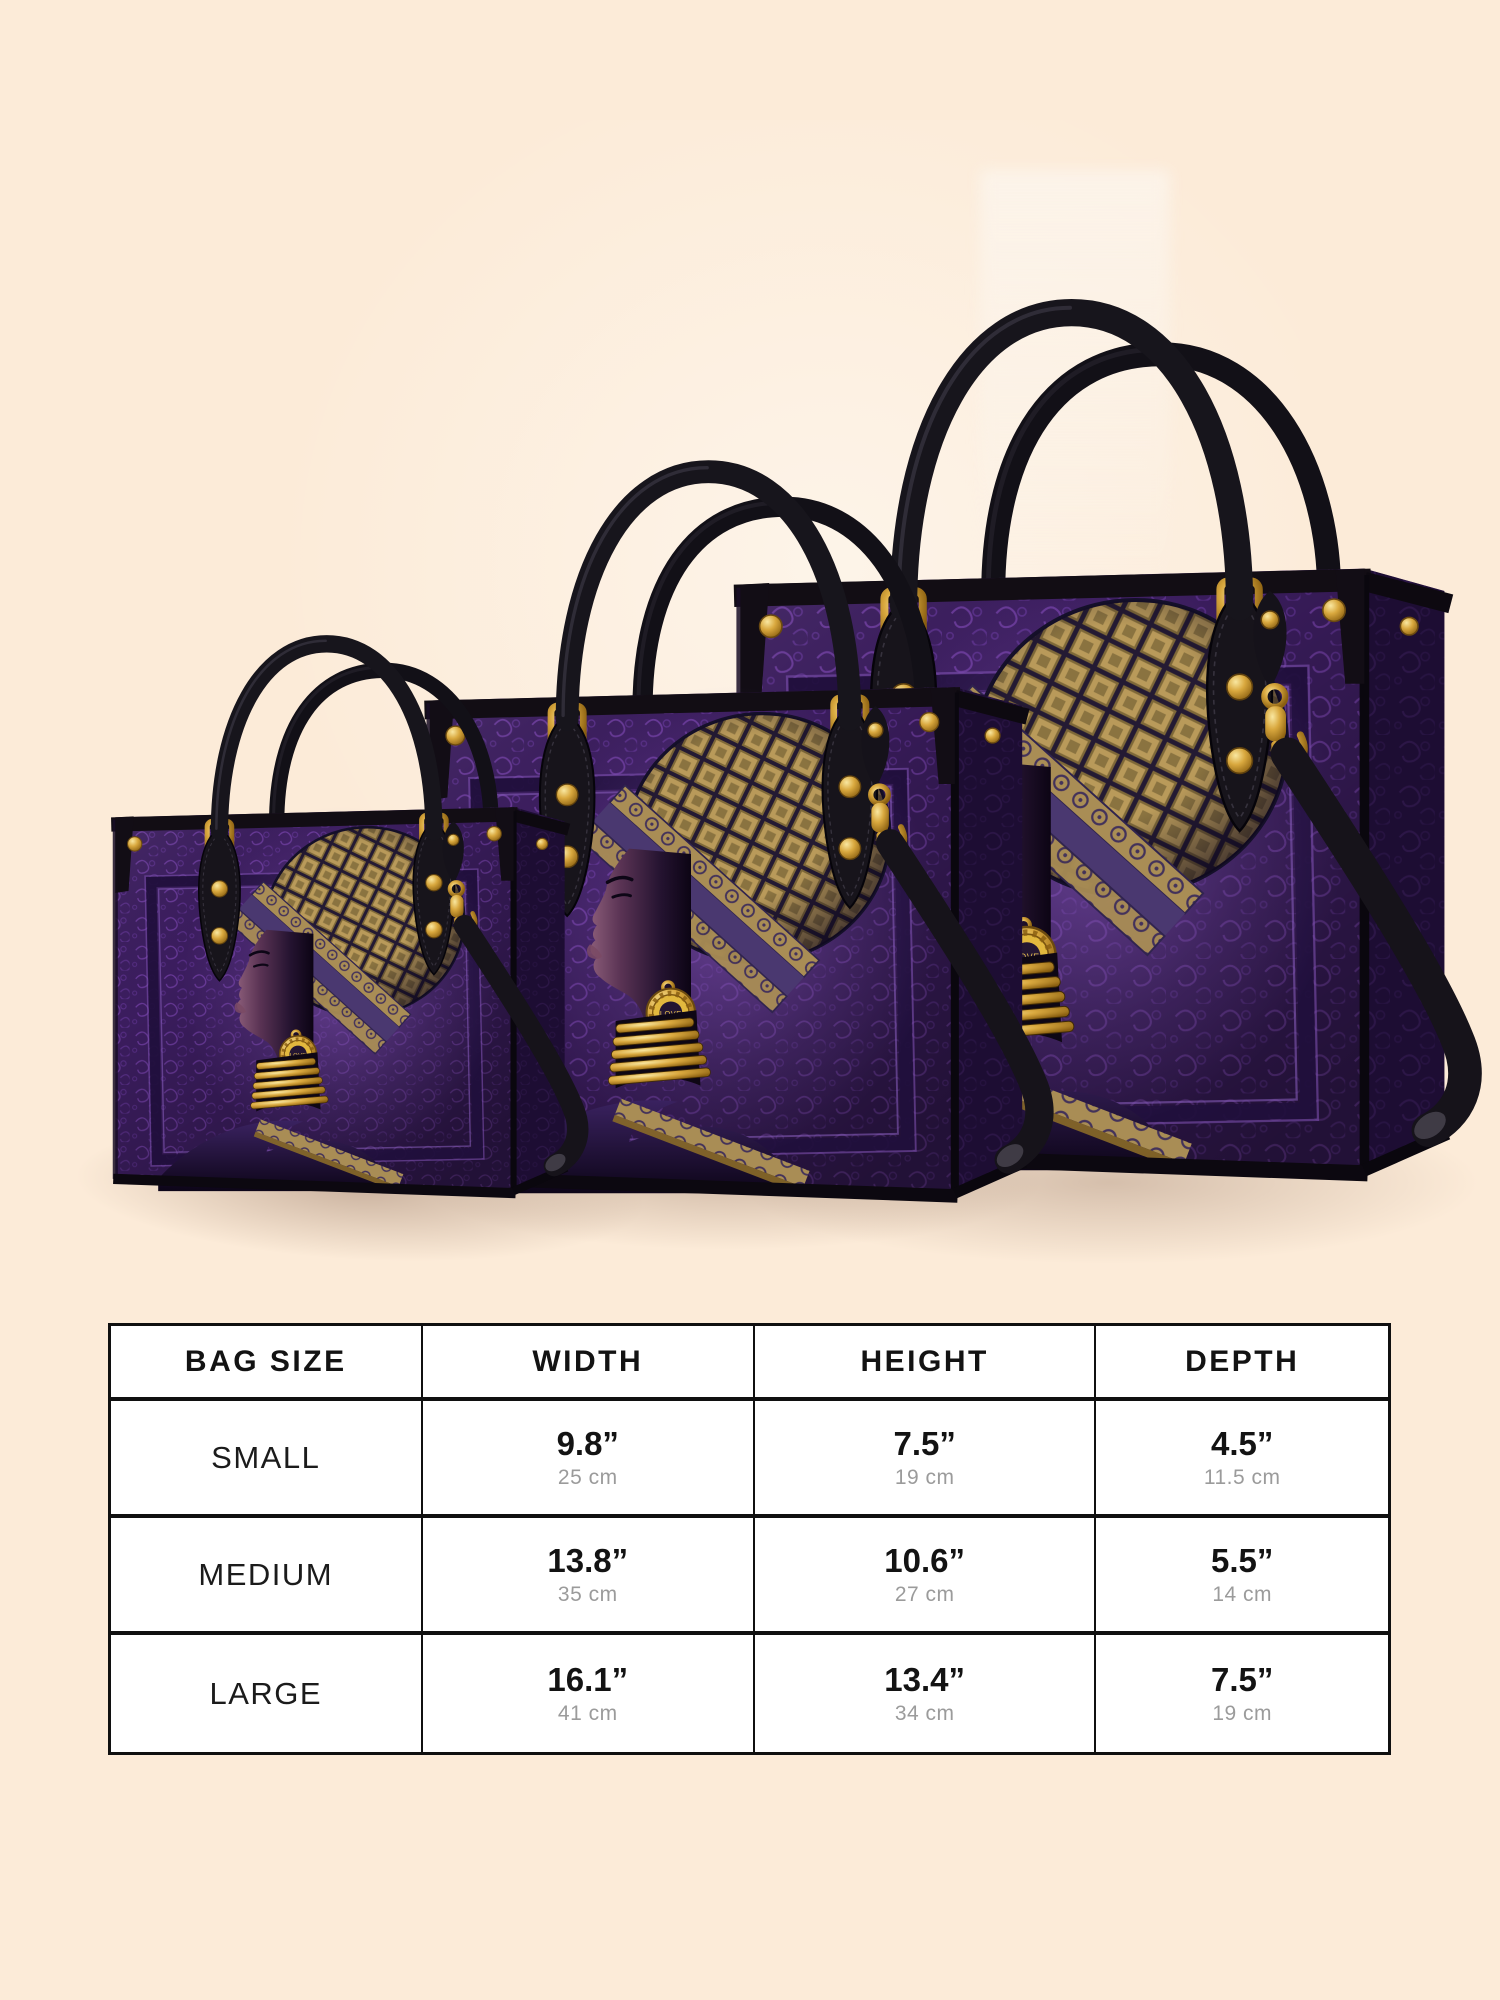 Image resolution: width=1500 pixels, height=2000 pixels. Describe the element at coordinates (267, 1363) in the screenshot. I see `column-header-bag-size: BAG SIZE` at that location.